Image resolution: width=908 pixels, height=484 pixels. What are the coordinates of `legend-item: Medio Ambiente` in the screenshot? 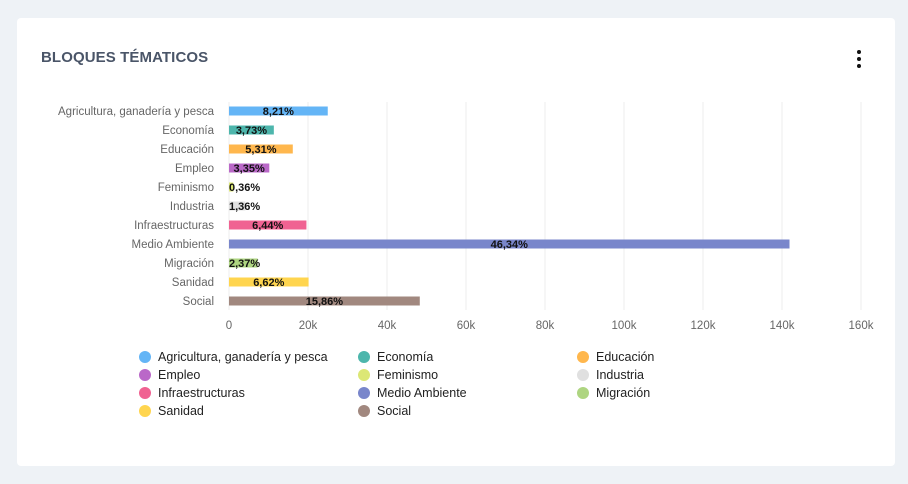 It's located at (467, 393).